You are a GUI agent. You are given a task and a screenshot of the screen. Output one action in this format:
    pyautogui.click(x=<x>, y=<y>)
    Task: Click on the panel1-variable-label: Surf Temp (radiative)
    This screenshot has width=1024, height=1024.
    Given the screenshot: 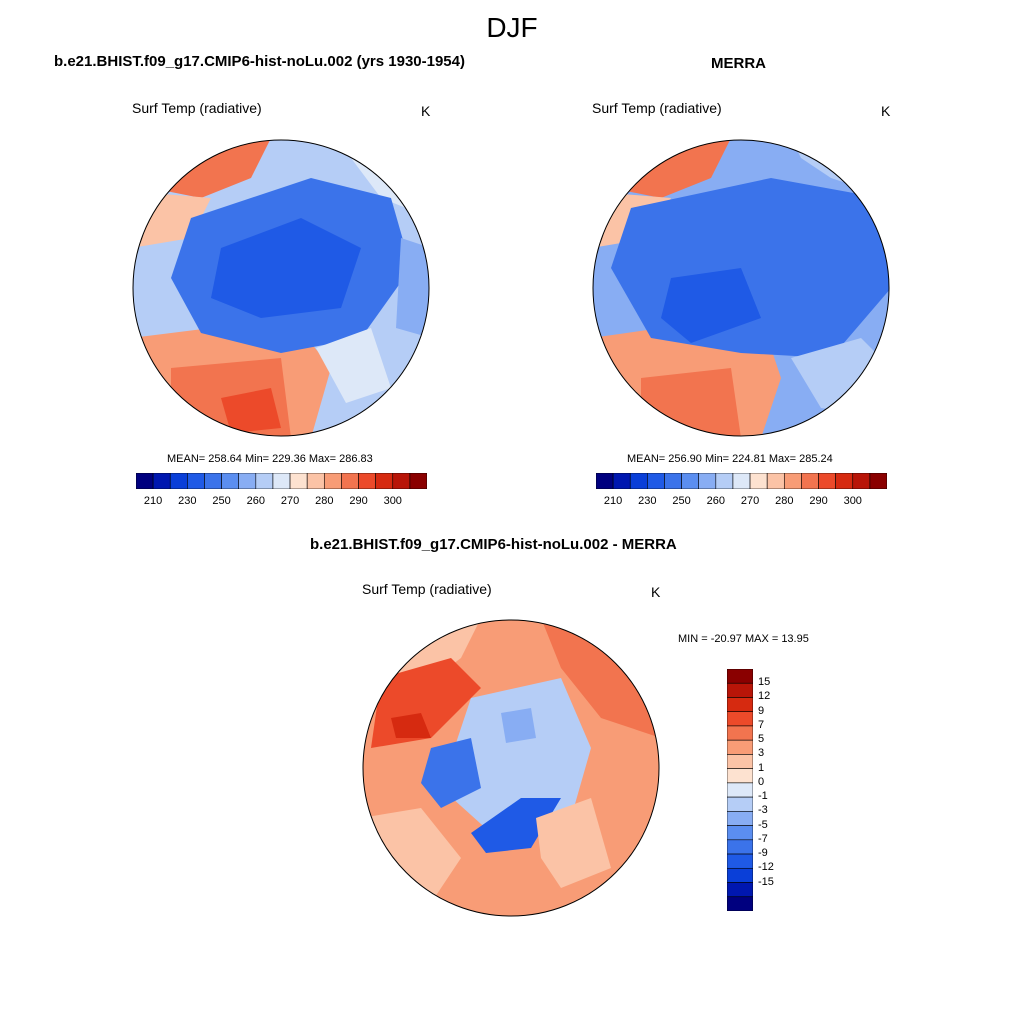 What is the action you would take?
    pyautogui.click(x=197, y=108)
    